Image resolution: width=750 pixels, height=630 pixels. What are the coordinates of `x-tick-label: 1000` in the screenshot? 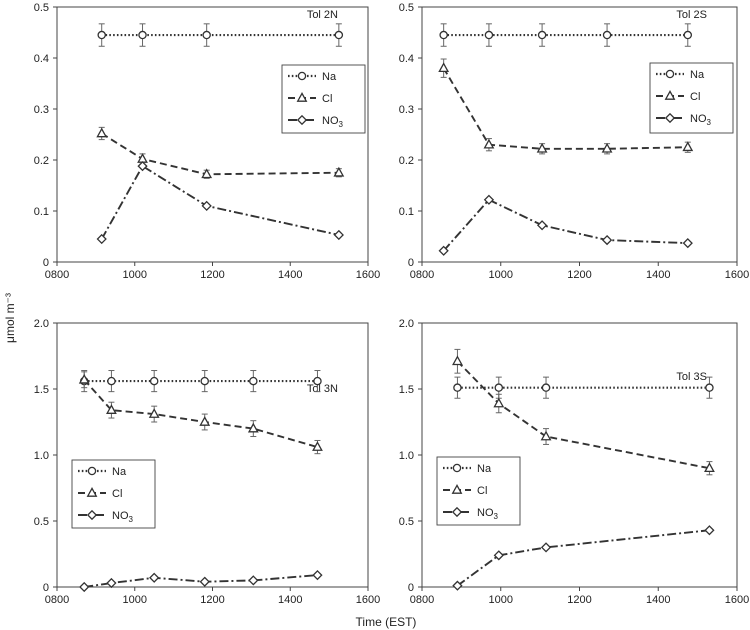 It's located at (501, 600).